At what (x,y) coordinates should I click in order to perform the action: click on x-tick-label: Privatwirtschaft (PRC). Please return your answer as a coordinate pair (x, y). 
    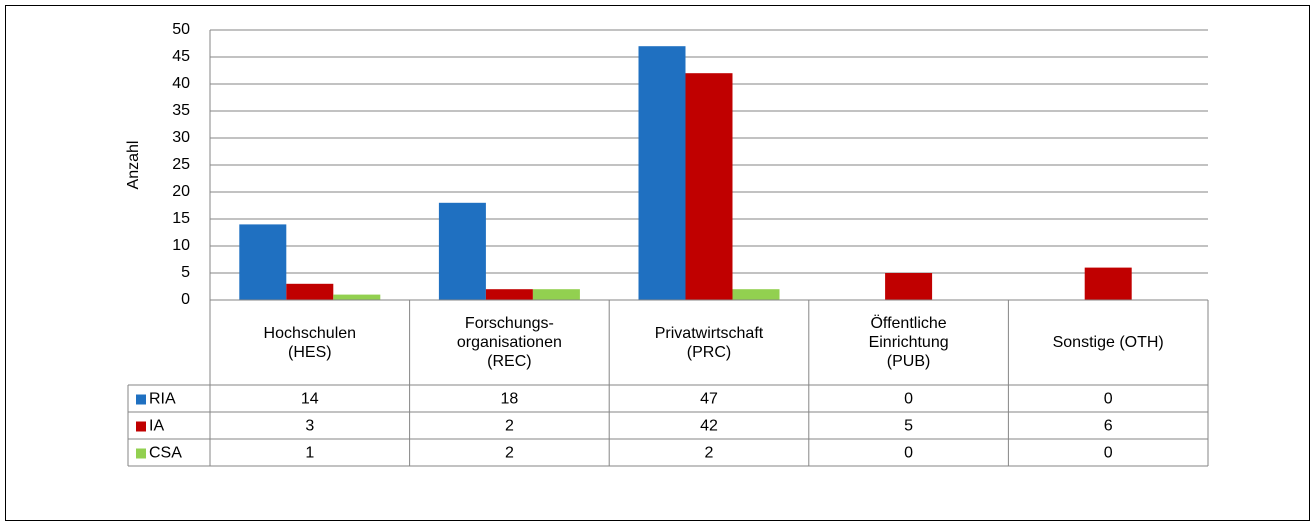
    Looking at the image, I should click on (709, 342).